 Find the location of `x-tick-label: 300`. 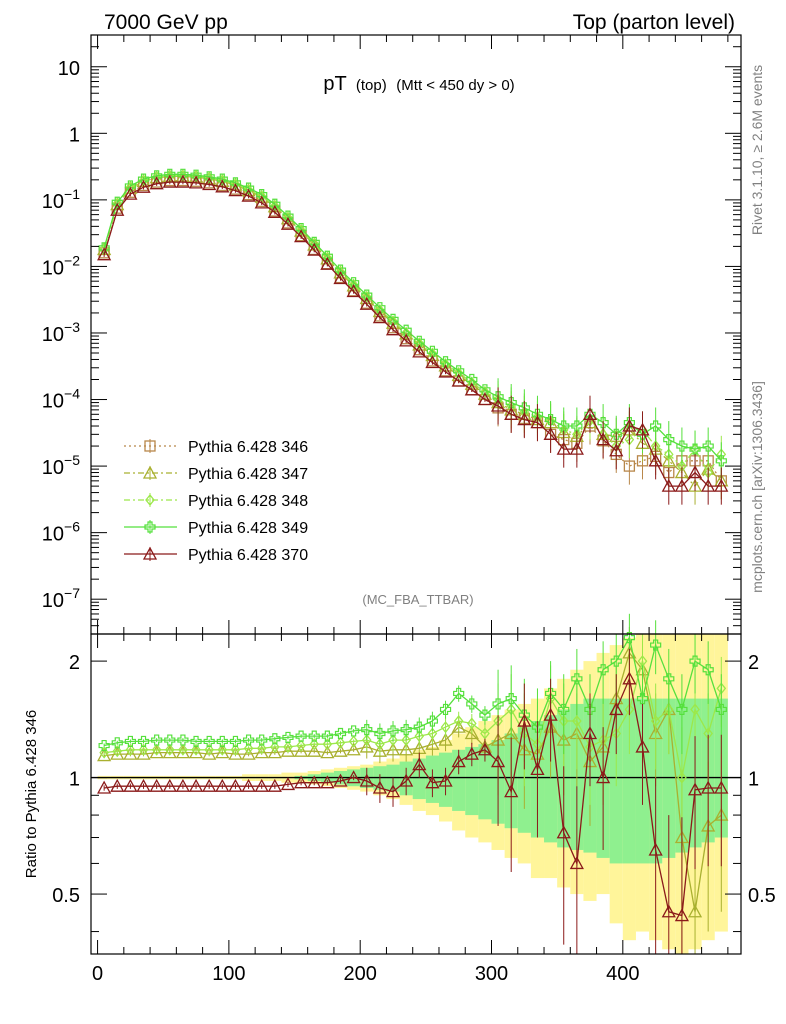

x-tick-label: 300 is located at coordinates (491, 974).